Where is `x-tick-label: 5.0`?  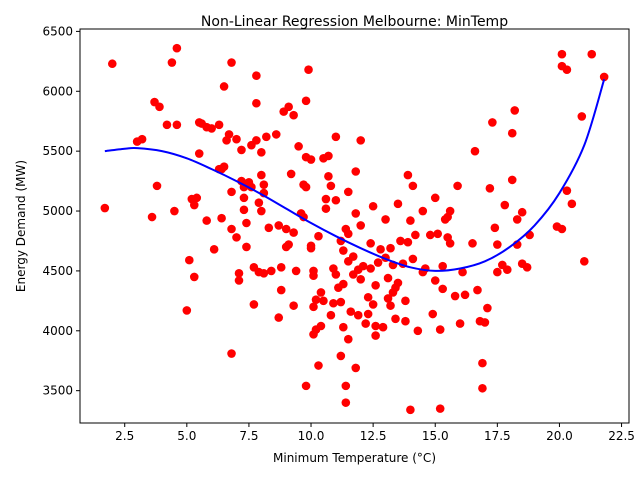
x-tick-label: 5.0 is located at coordinates (186, 436).